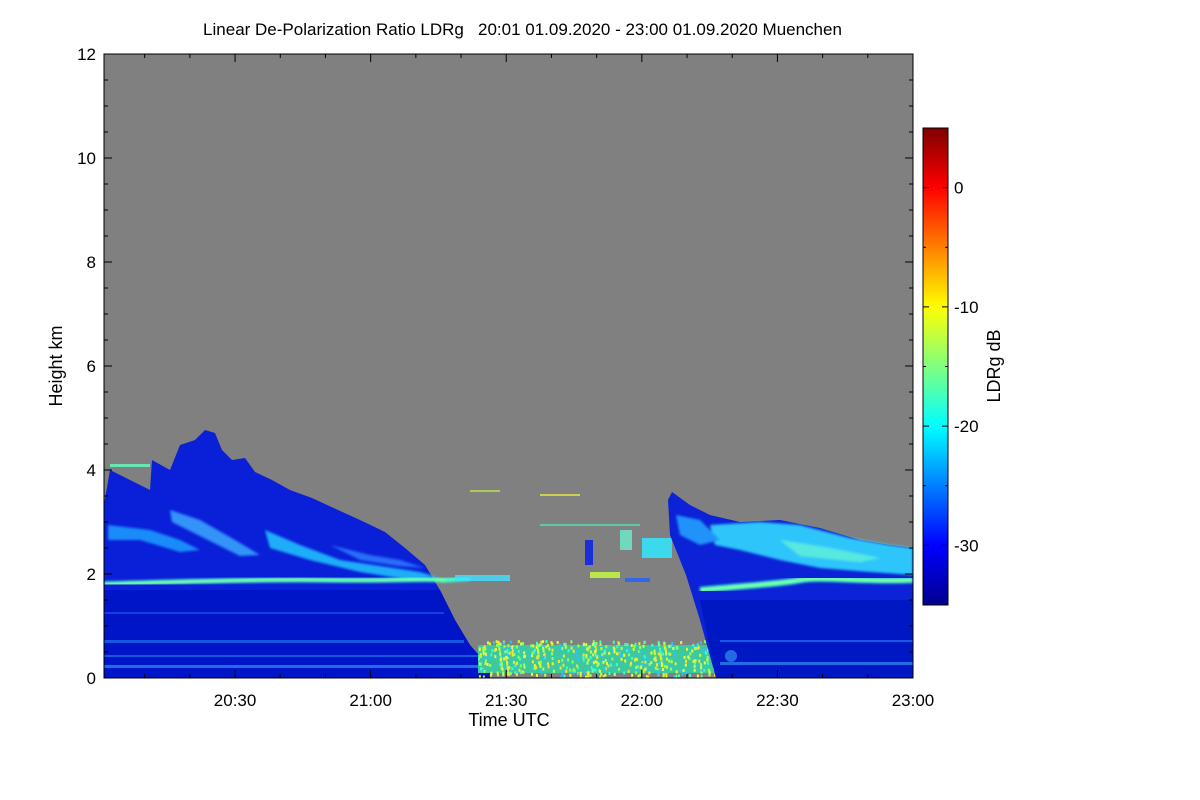  What do you see at coordinates (794, 545) in the screenshot?
I see `cyan-cloud-right` at bounding box center [794, 545].